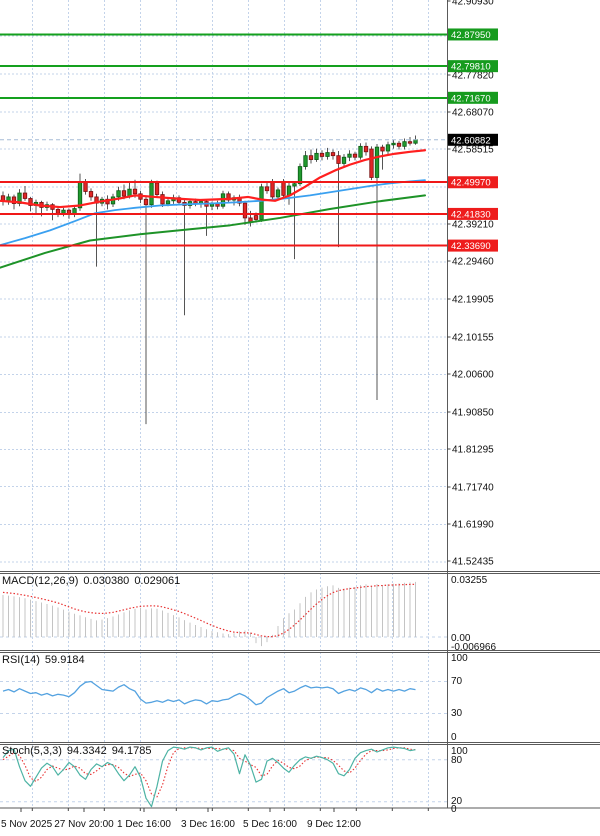 The height and width of the screenshot is (836, 600). I want to click on time-label: 27 Nov 20:00, so click(84, 824).